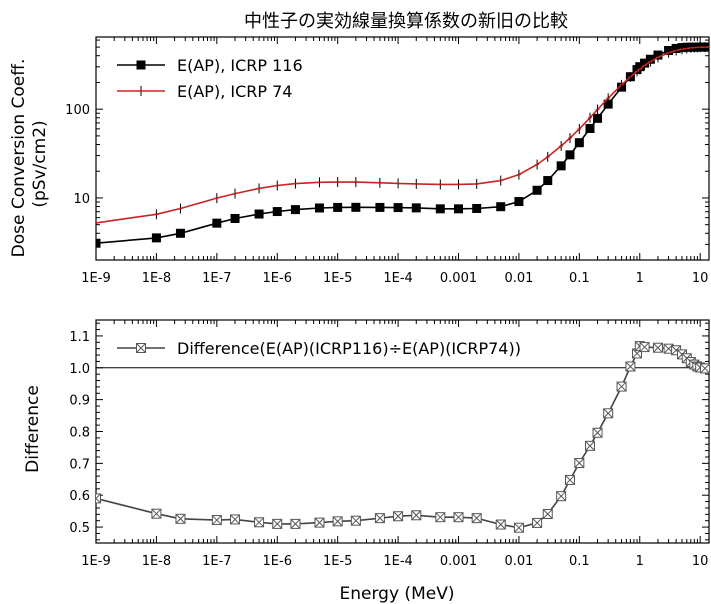  I want to click on bottom-x-axis-title: Energy (MeV), so click(397, 594).